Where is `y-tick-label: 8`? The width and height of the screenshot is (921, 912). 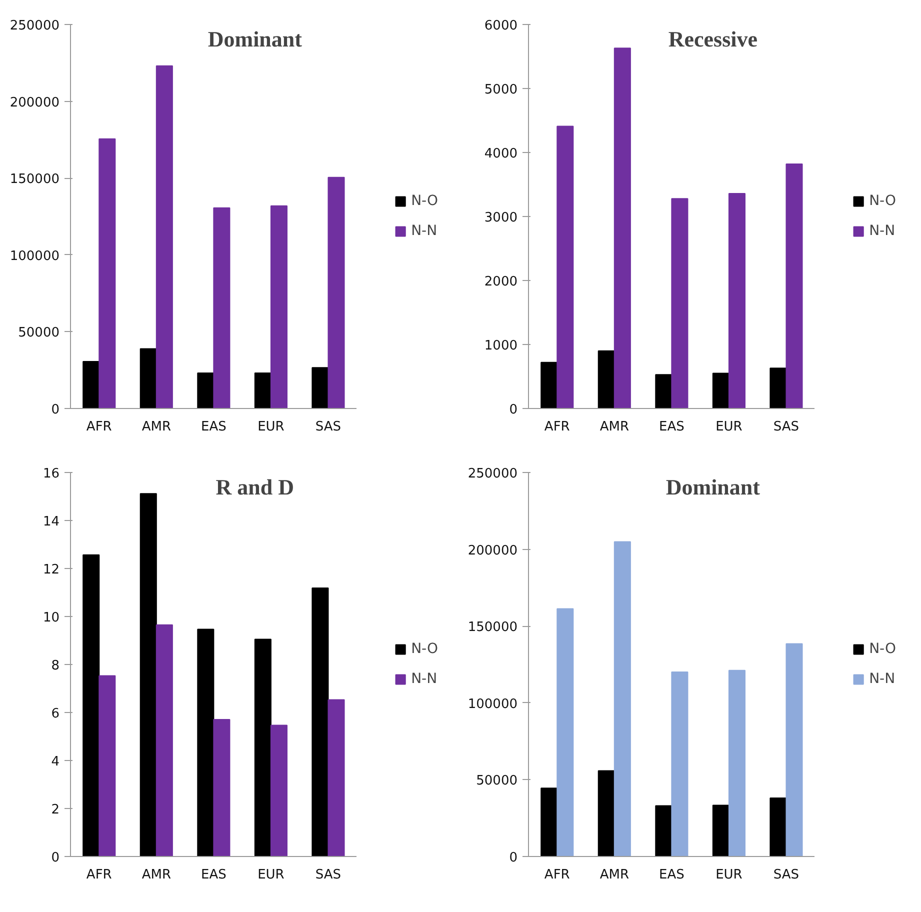 y-tick-label: 8 is located at coordinates (55, 666).